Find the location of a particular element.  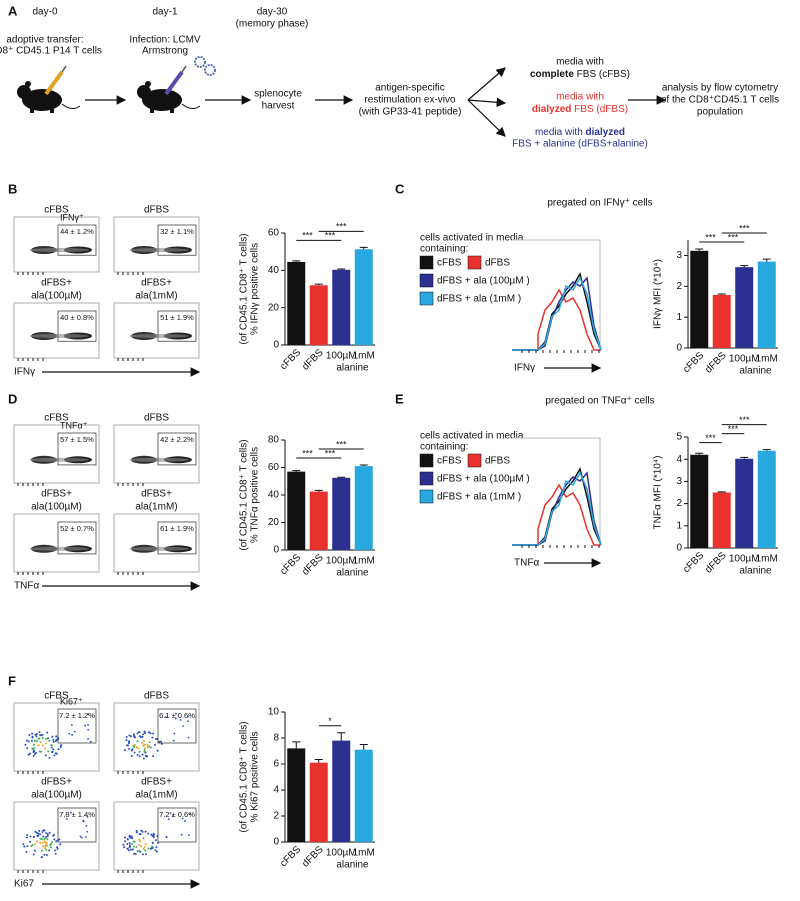

x-tick-label: 100µM is located at coordinates (744, 559).